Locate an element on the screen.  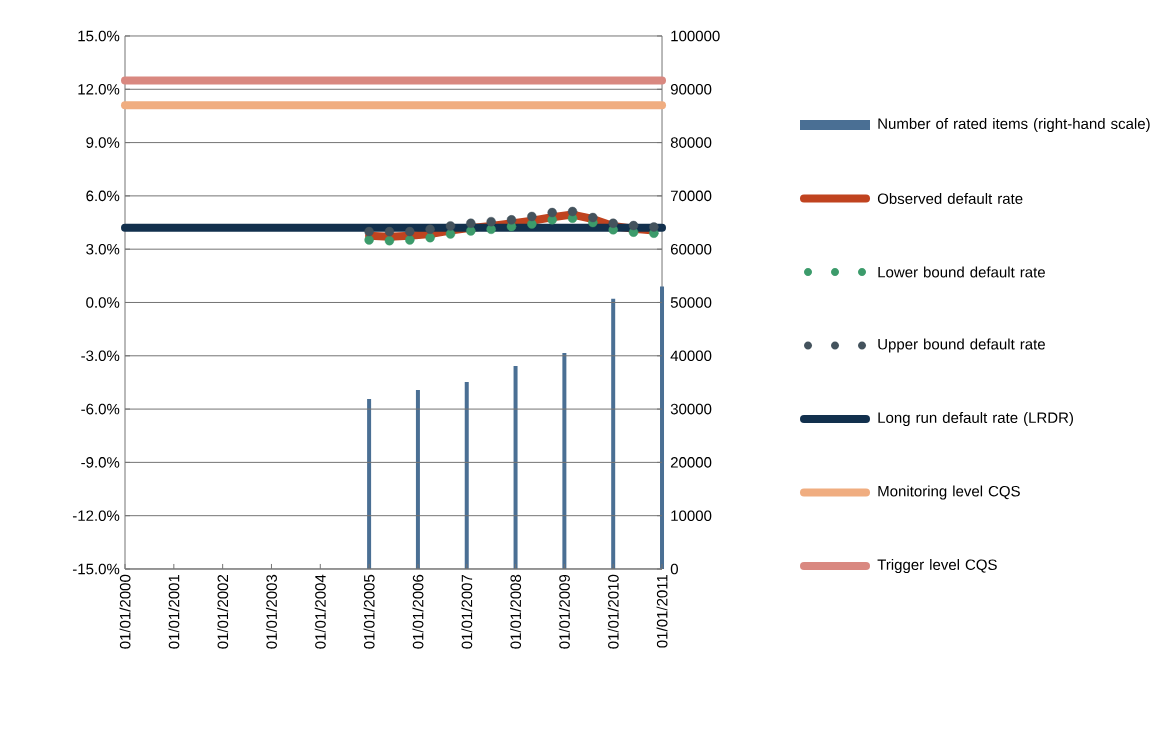
legend-label: Number of rated items (right-hand scale) is located at coordinates (1014, 124).